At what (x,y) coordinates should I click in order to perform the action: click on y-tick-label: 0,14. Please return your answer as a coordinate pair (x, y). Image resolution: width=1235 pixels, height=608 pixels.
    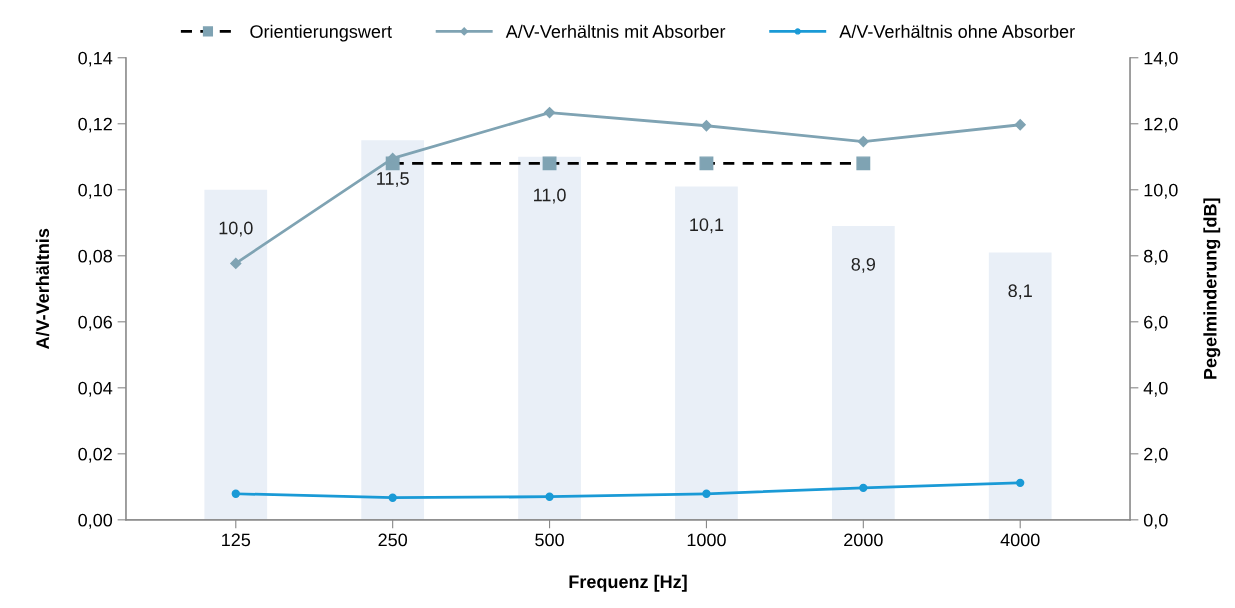
    Looking at the image, I should click on (95, 59).